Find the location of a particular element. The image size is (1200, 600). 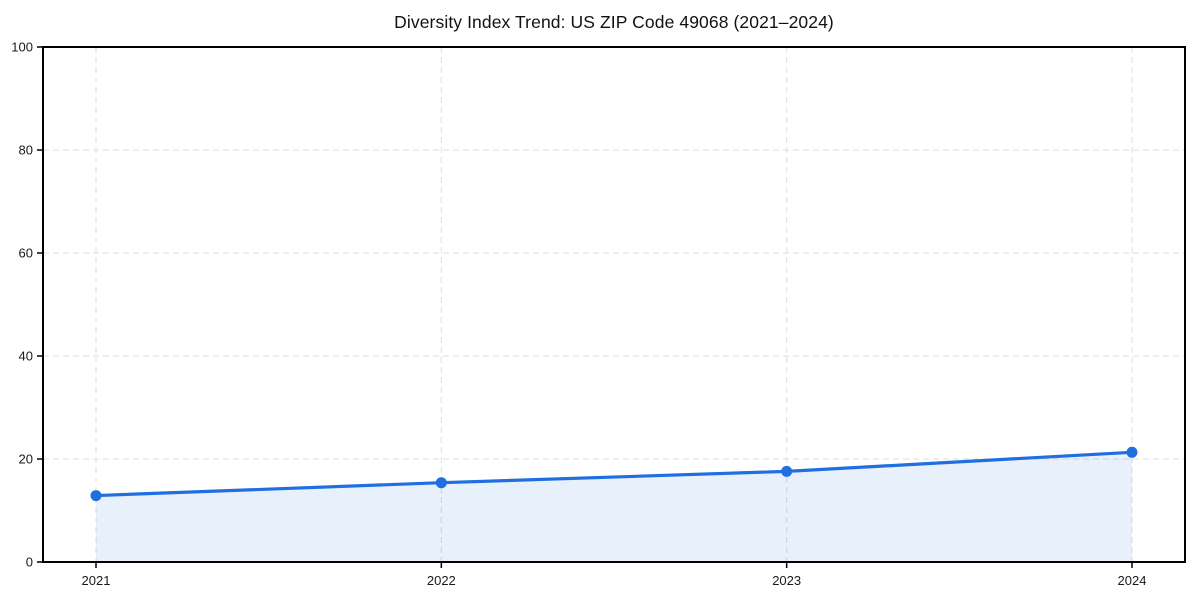

x-tick-label: 2021 is located at coordinates (96, 580).